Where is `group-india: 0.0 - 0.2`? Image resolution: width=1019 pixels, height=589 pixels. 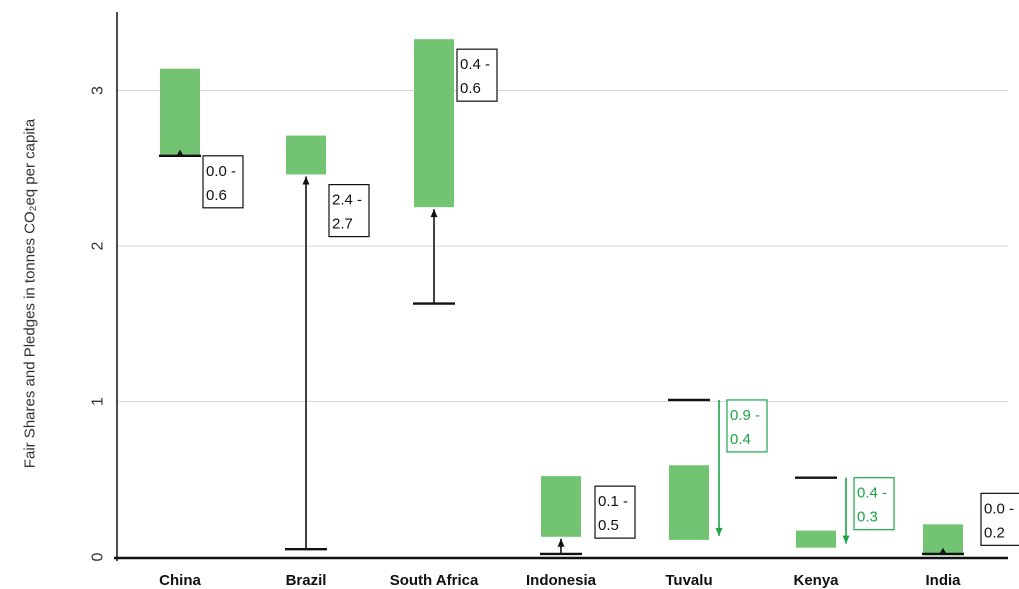
group-india: 0.0 - 0.2 is located at coordinates (970, 524).